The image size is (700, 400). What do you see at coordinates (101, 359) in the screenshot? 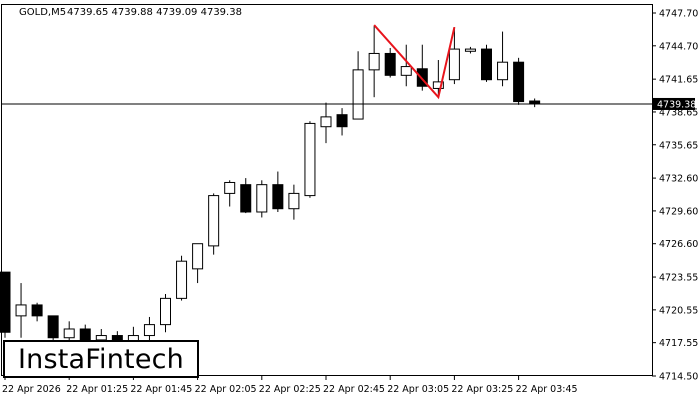
I see `instafintech-logo: InstaFintech` at bounding box center [101, 359].